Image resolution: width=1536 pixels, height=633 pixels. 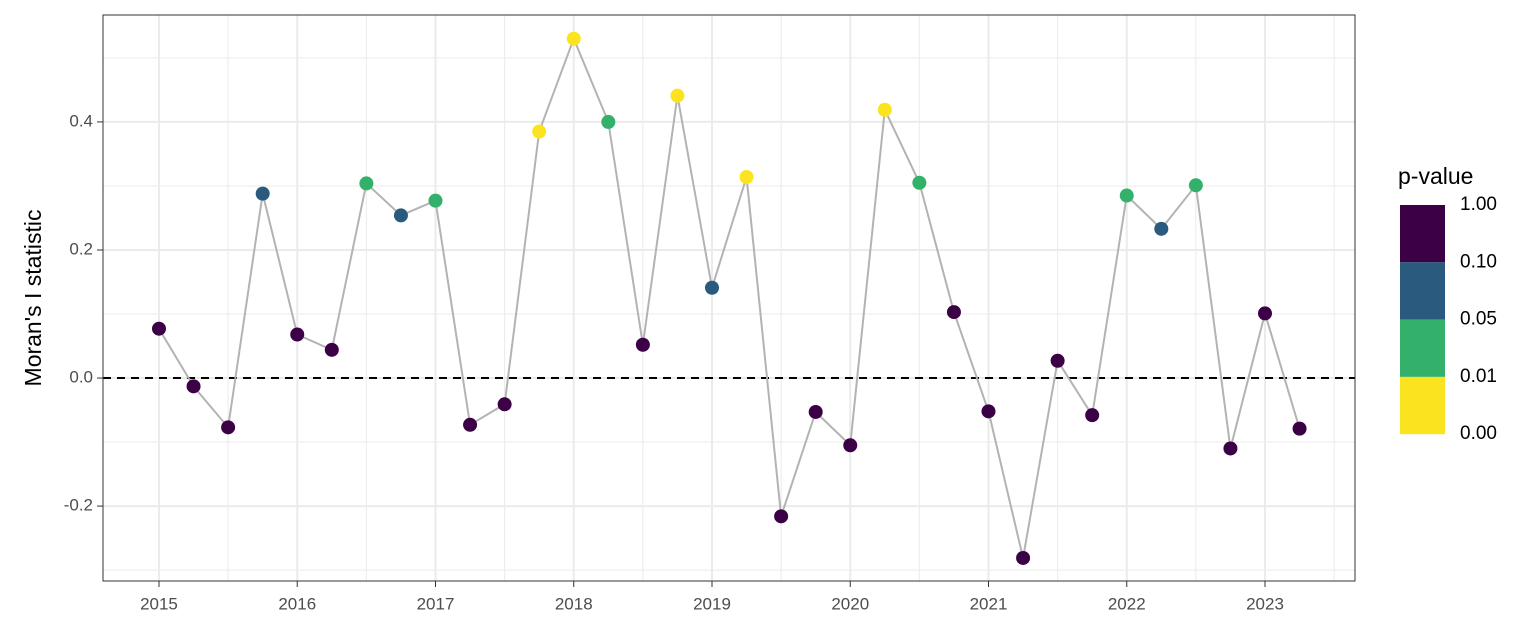 I want to click on y-tick-label: 0.0, so click(x=81, y=377).